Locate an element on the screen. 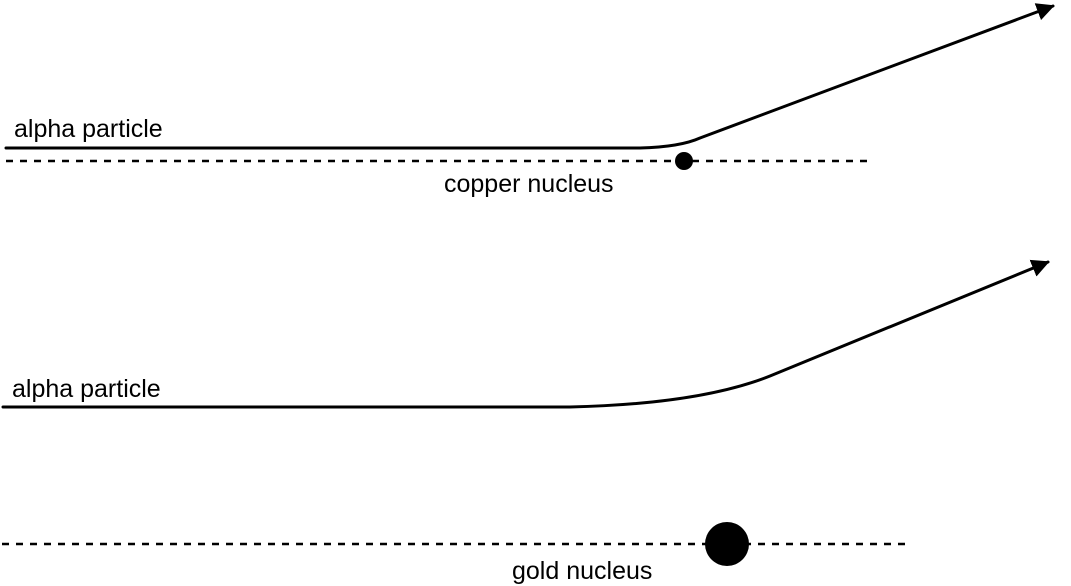  copper-alpha-particle-label: alpha particle is located at coordinates (88, 129).